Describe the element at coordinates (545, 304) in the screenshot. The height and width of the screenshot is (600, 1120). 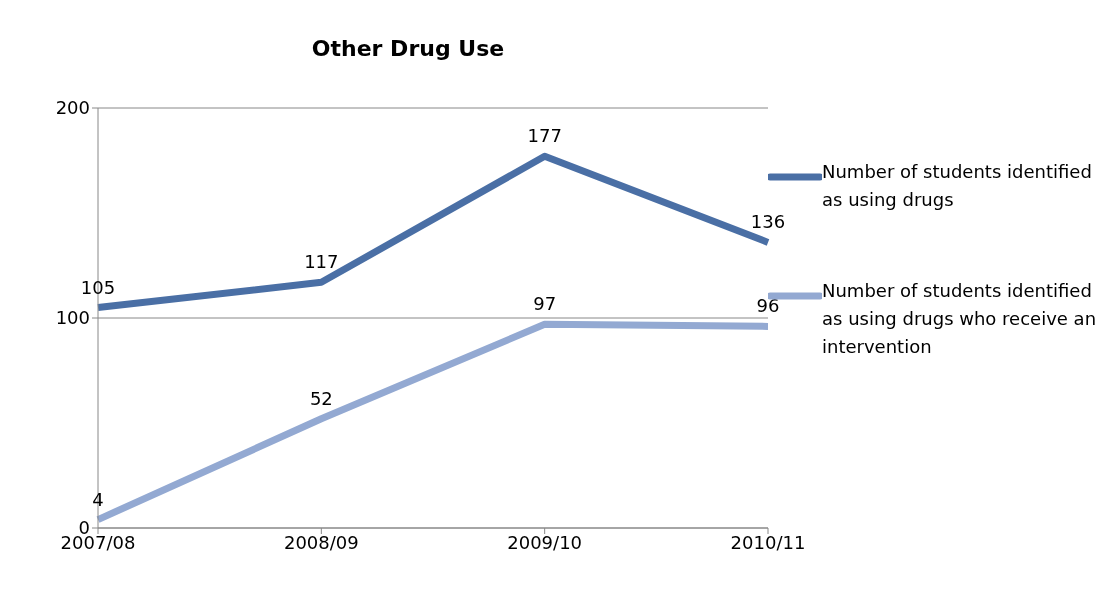
I see `data-label: 97` at that location.